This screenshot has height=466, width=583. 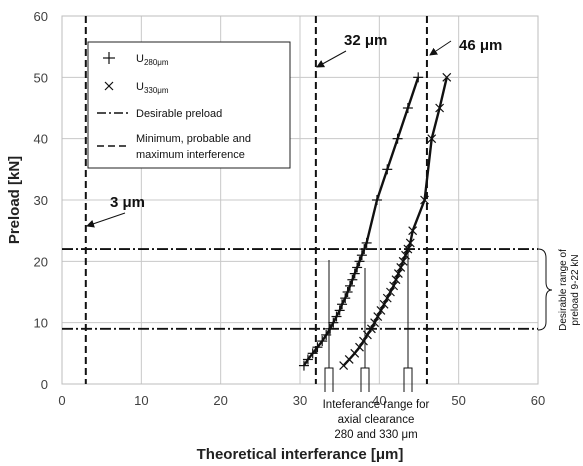 I want to click on y-tick-label: 30, so click(x=41, y=200).